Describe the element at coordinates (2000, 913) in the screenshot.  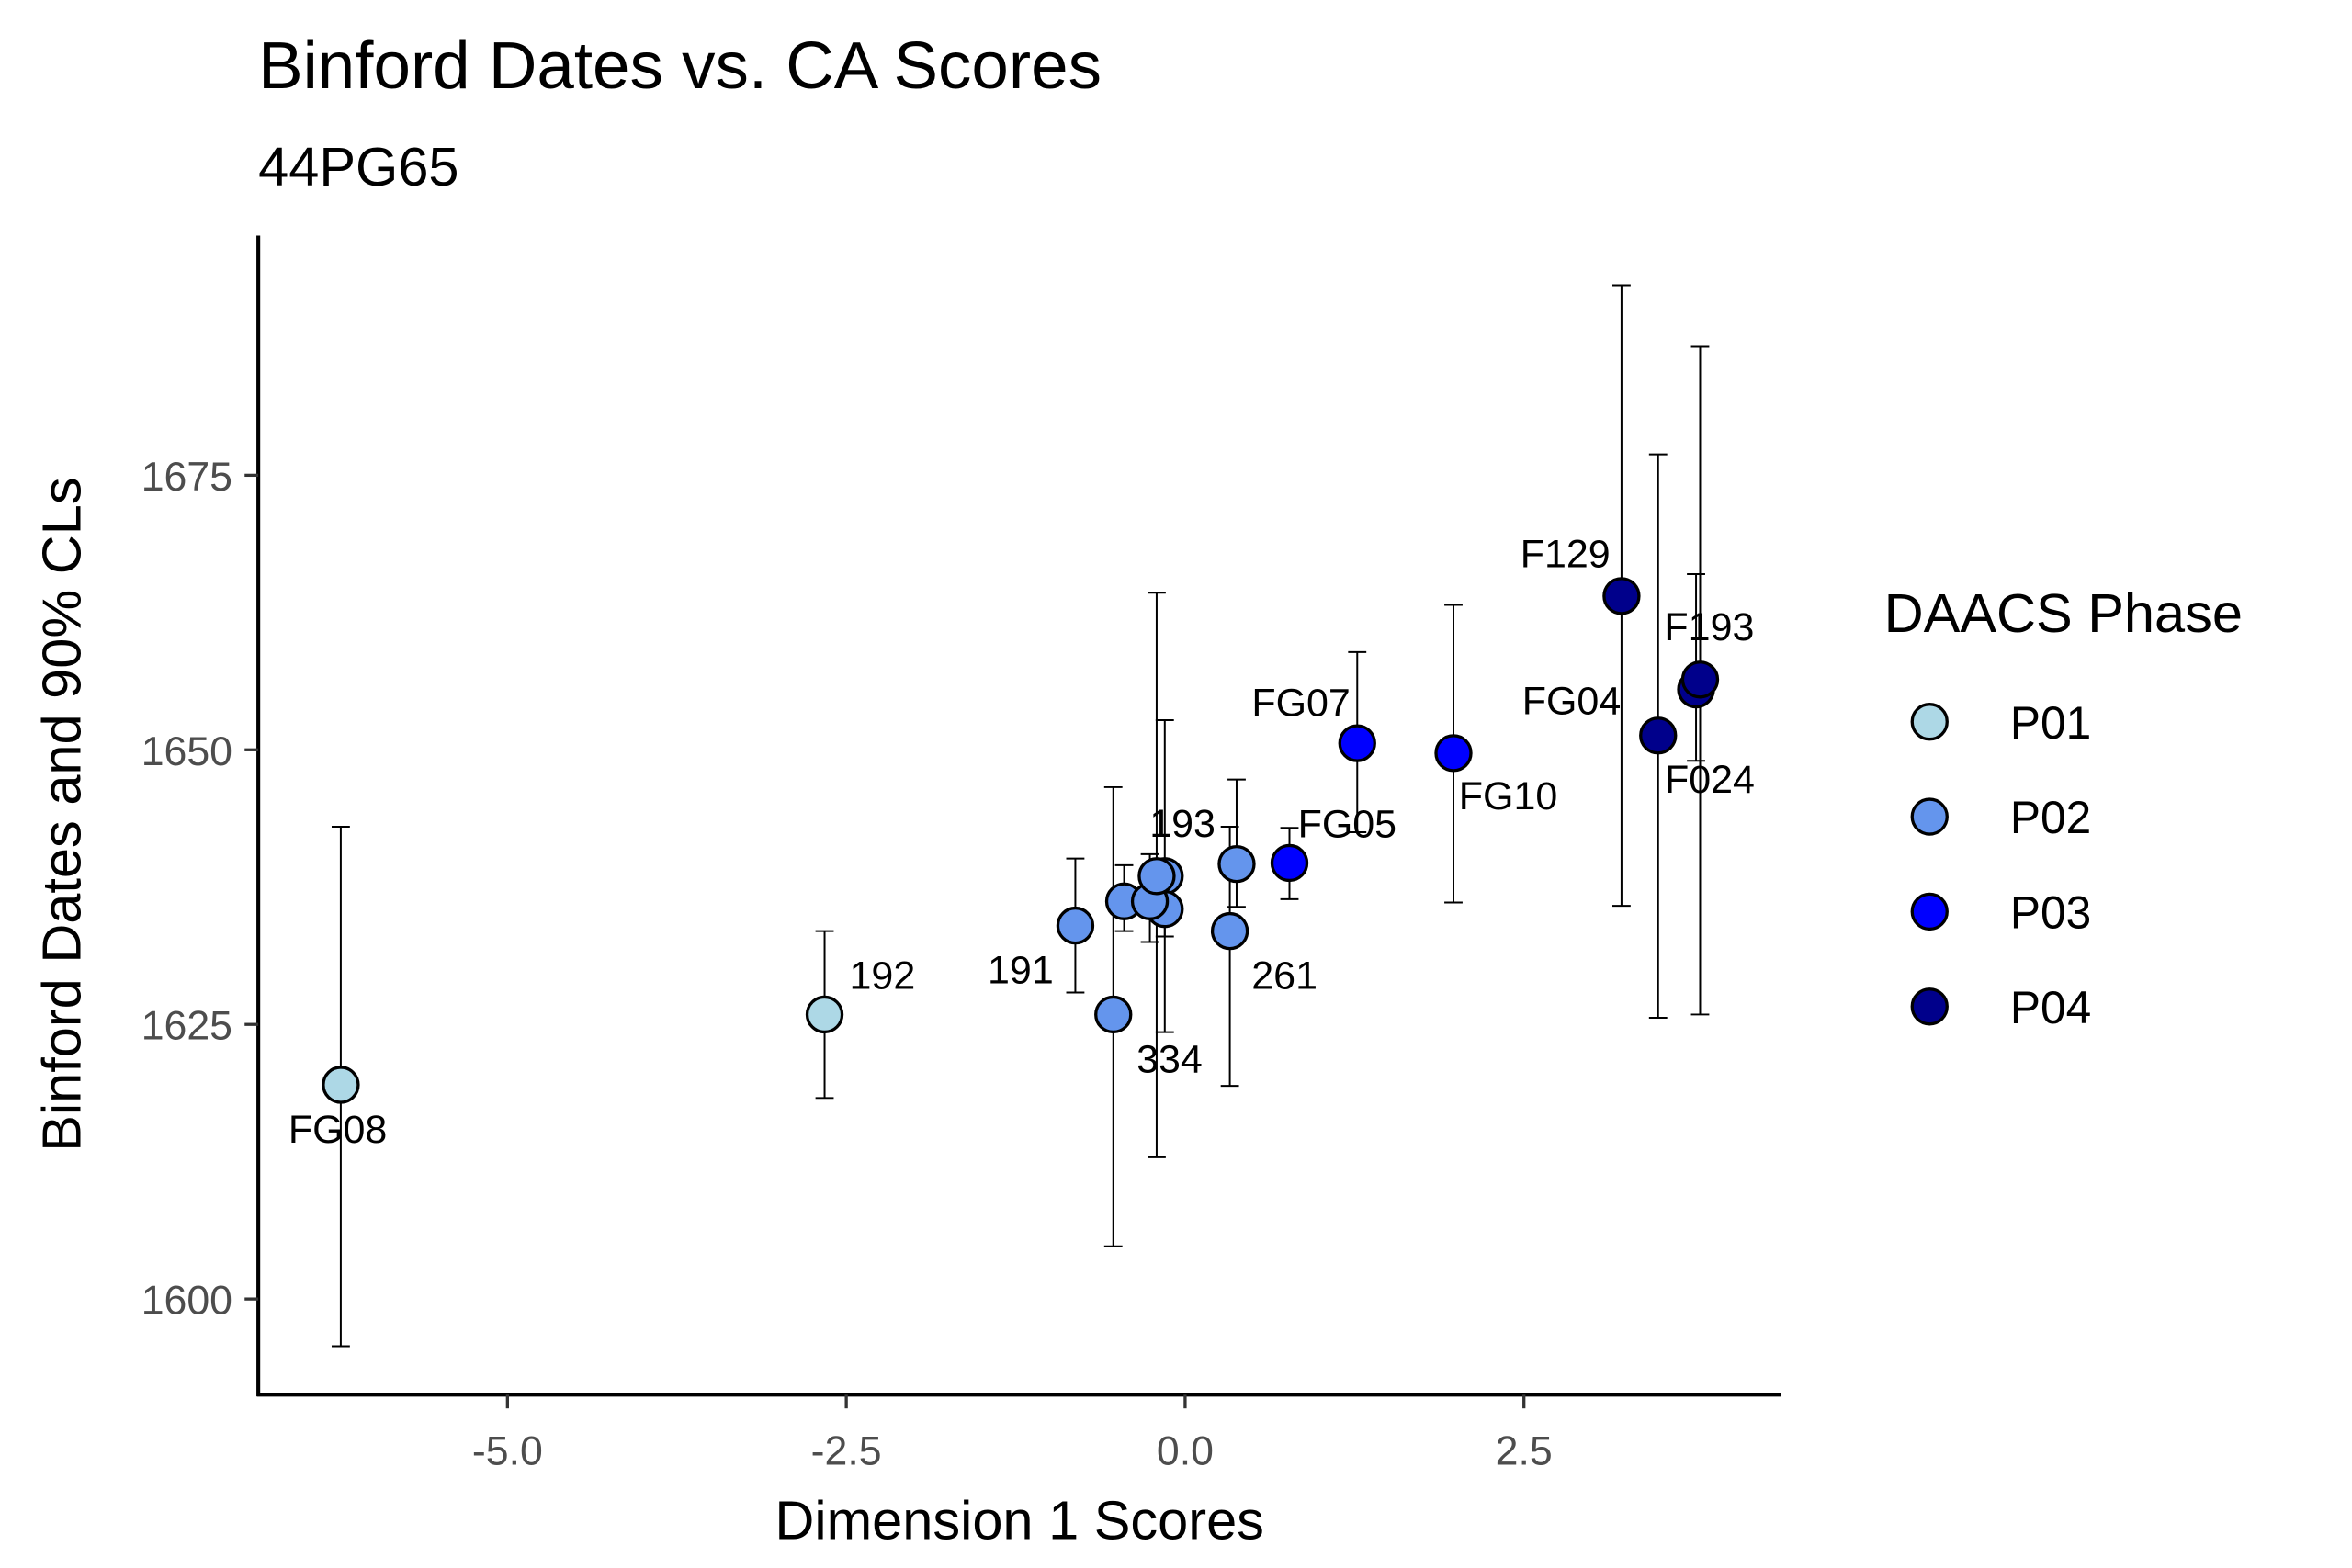
I see `legend-item-p03: P03` at that location.